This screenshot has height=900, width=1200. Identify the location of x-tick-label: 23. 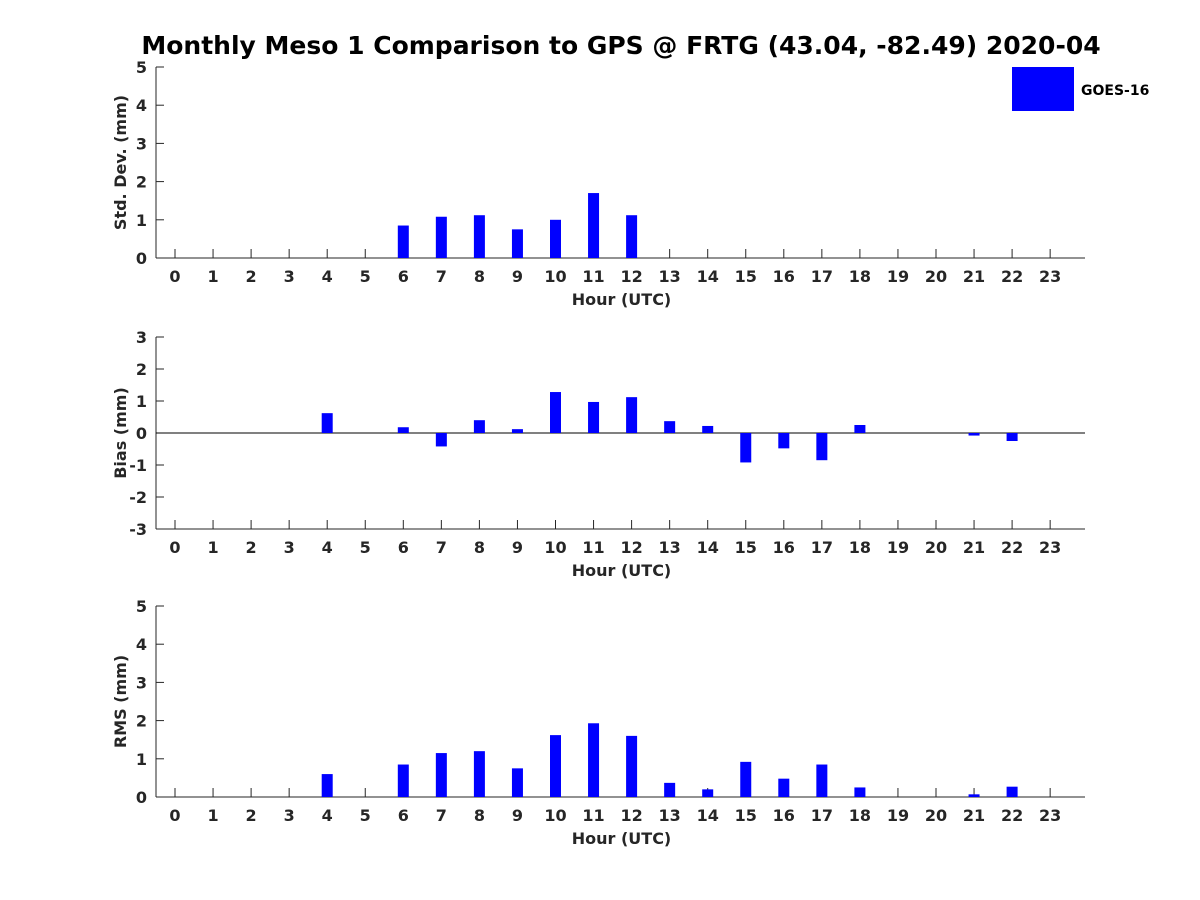
(1050, 276).